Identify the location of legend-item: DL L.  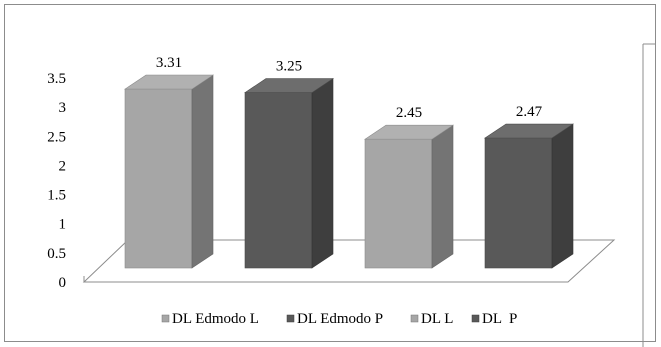
(431, 319).